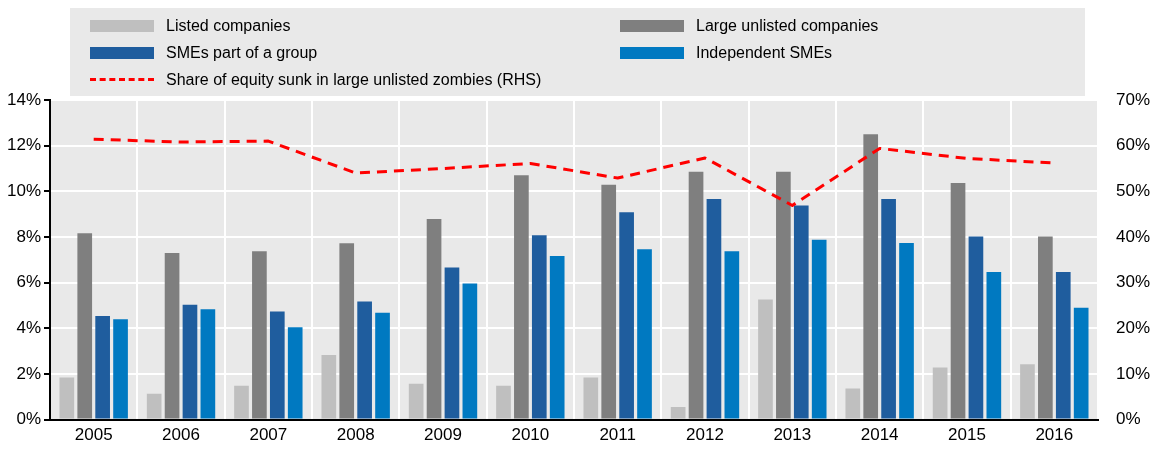 This screenshot has width=1166, height=452. What do you see at coordinates (1133, 145) in the screenshot?
I see `y2-tick-label: 60%` at bounding box center [1133, 145].